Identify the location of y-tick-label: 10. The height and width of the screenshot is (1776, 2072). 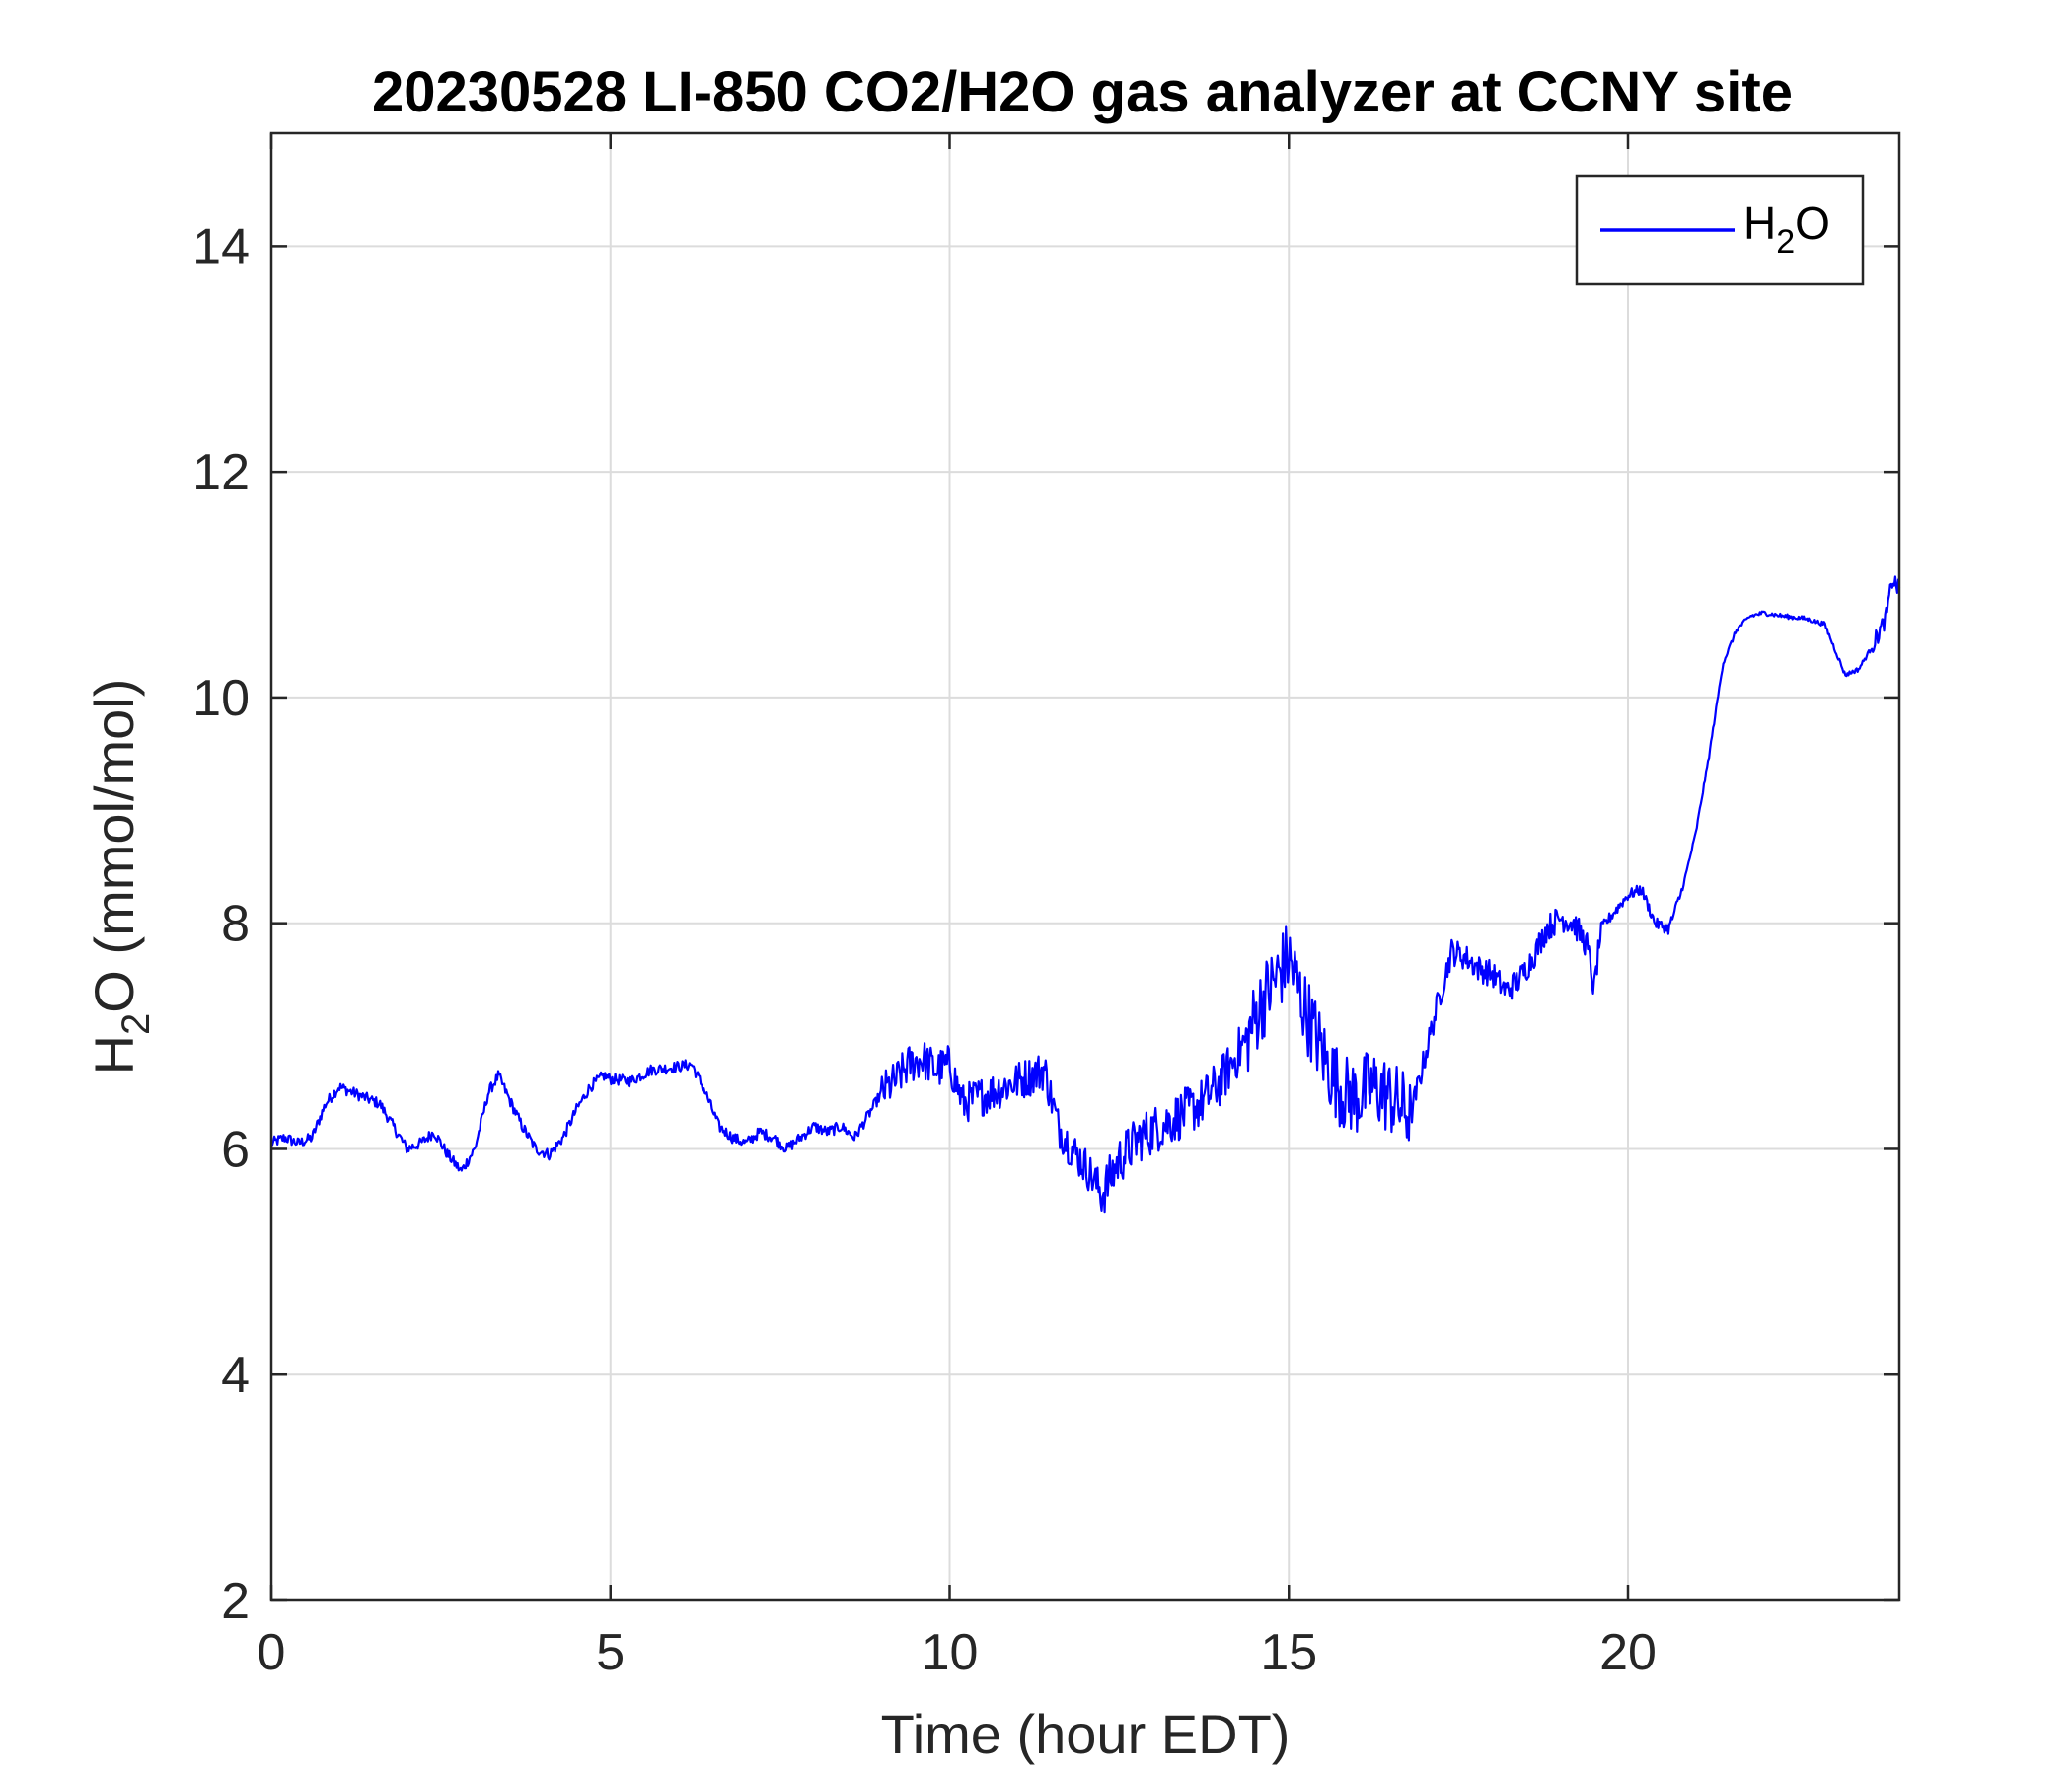
(221, 699).